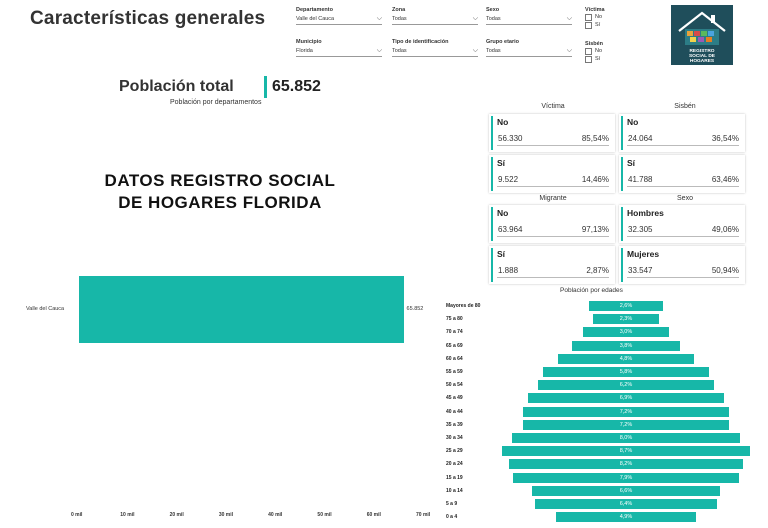  I want to click on checkbox-label: No, so click(599, 51).